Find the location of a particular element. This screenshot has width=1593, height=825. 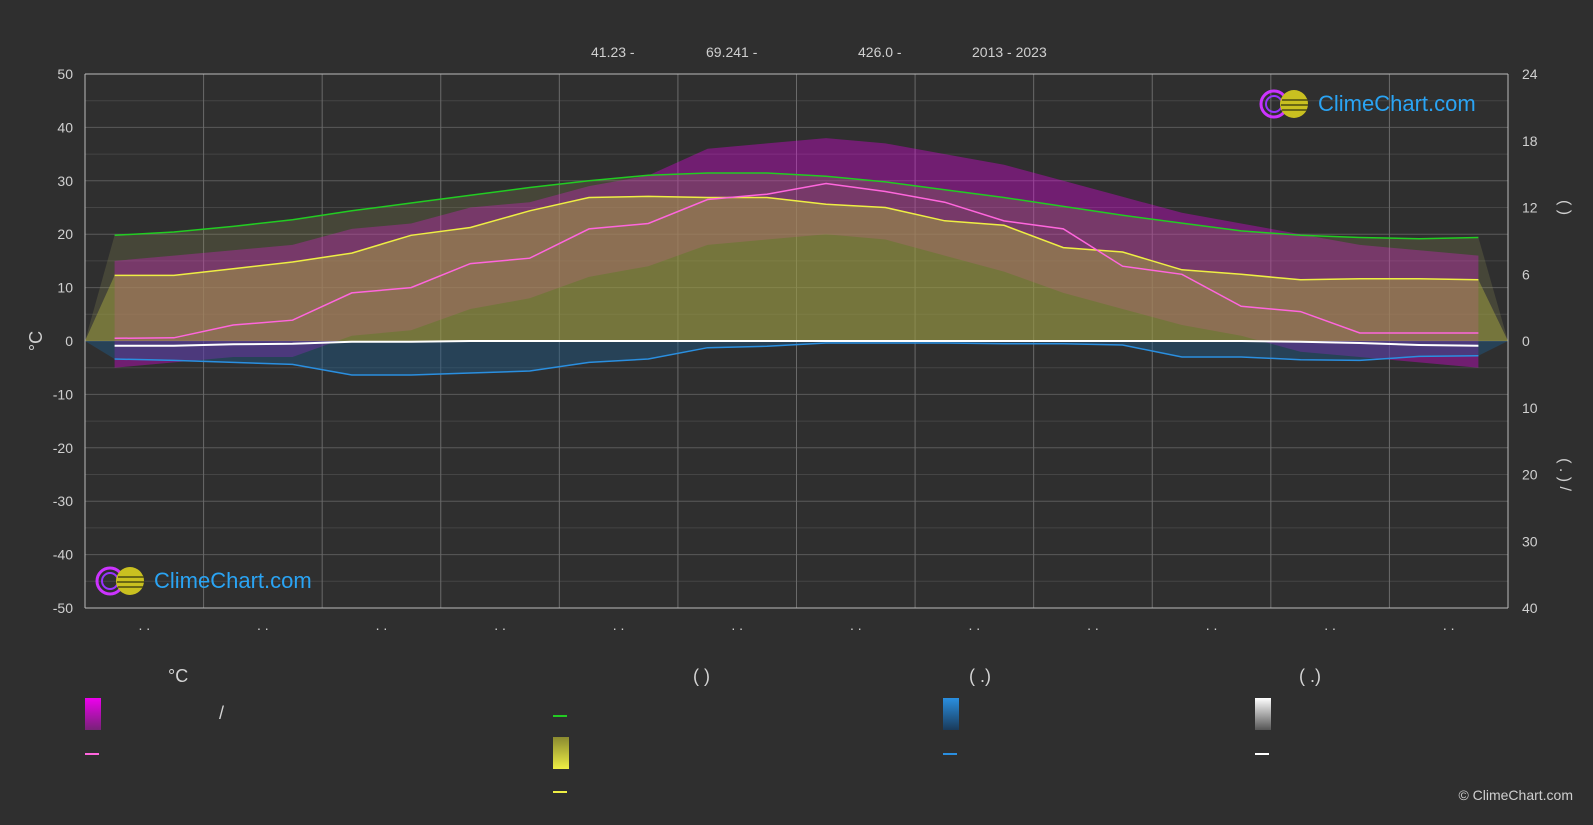

y-axis-label-right-mm: ( . ) / is located at coordinates (1564, 474).